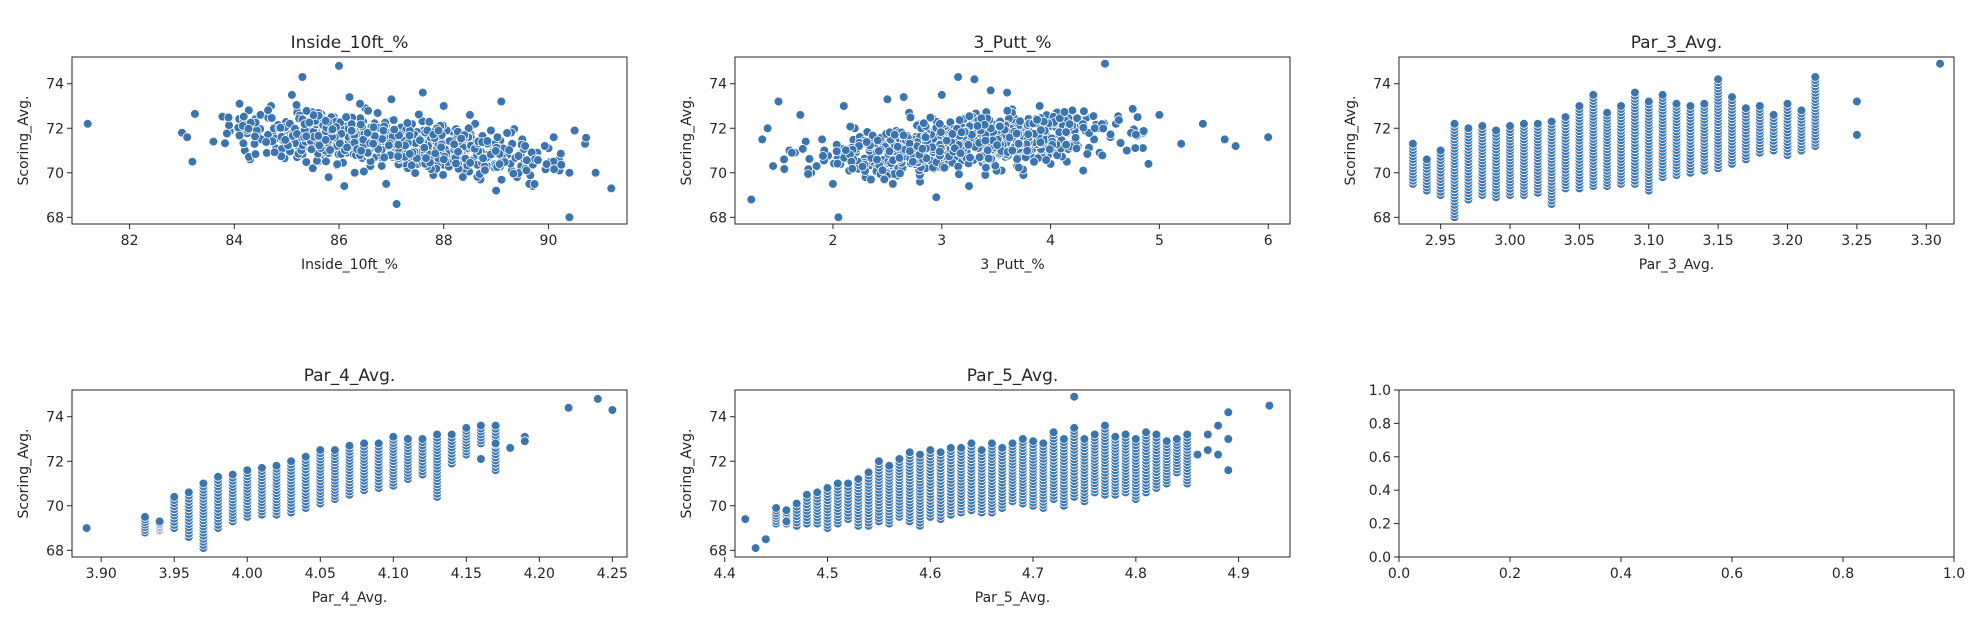 The image size is (1984, 626). What do you see at coordinates (1012, 598) in the screenshot?
I see `x-axis-label: Par_5_Avg.` at bounding box center [1012, 598].